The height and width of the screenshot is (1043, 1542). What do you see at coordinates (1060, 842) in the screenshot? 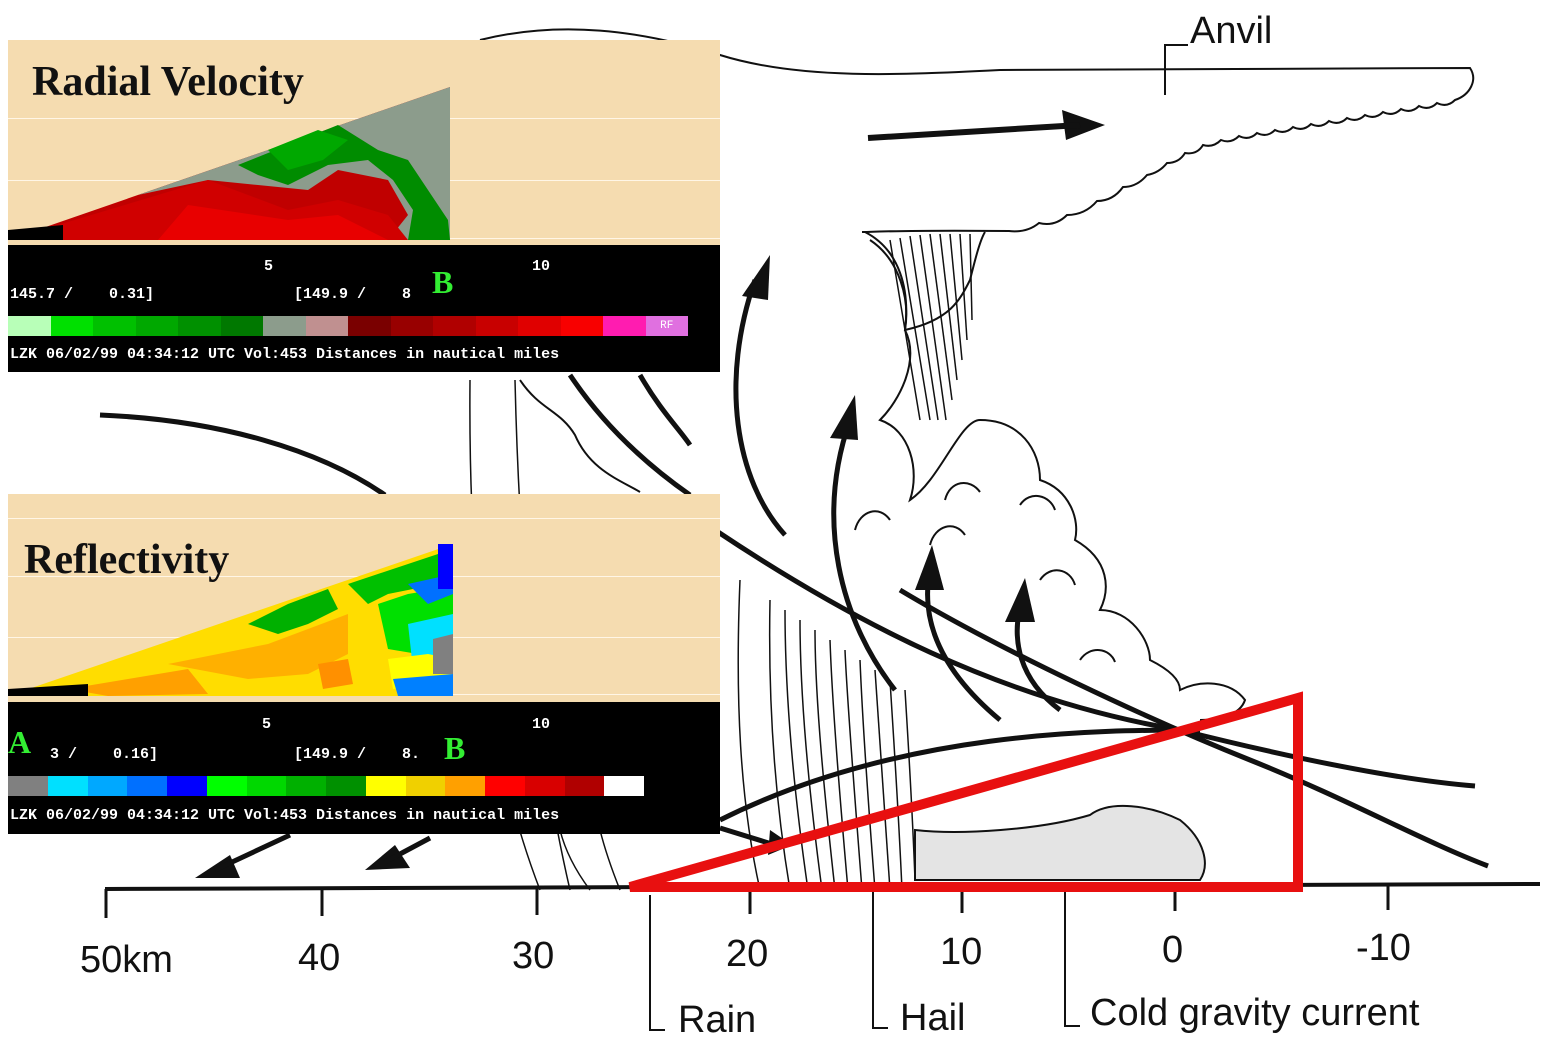
I see `cold-gravity-current-pool` at bounding box center [1060, 842].